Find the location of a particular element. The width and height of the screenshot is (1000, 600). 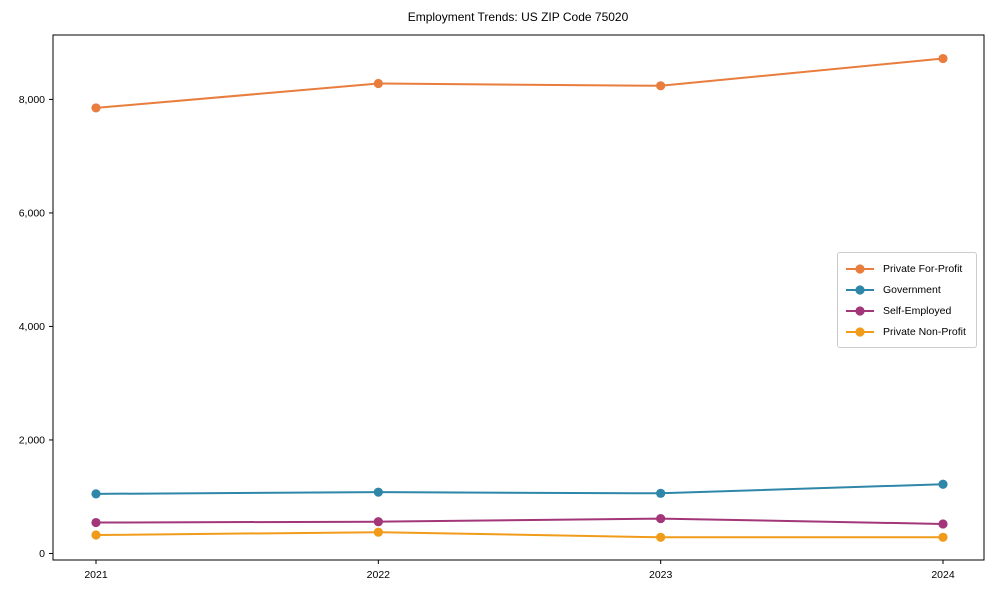

legend-label: Private For-Profit is located at coordinates (923, 268).